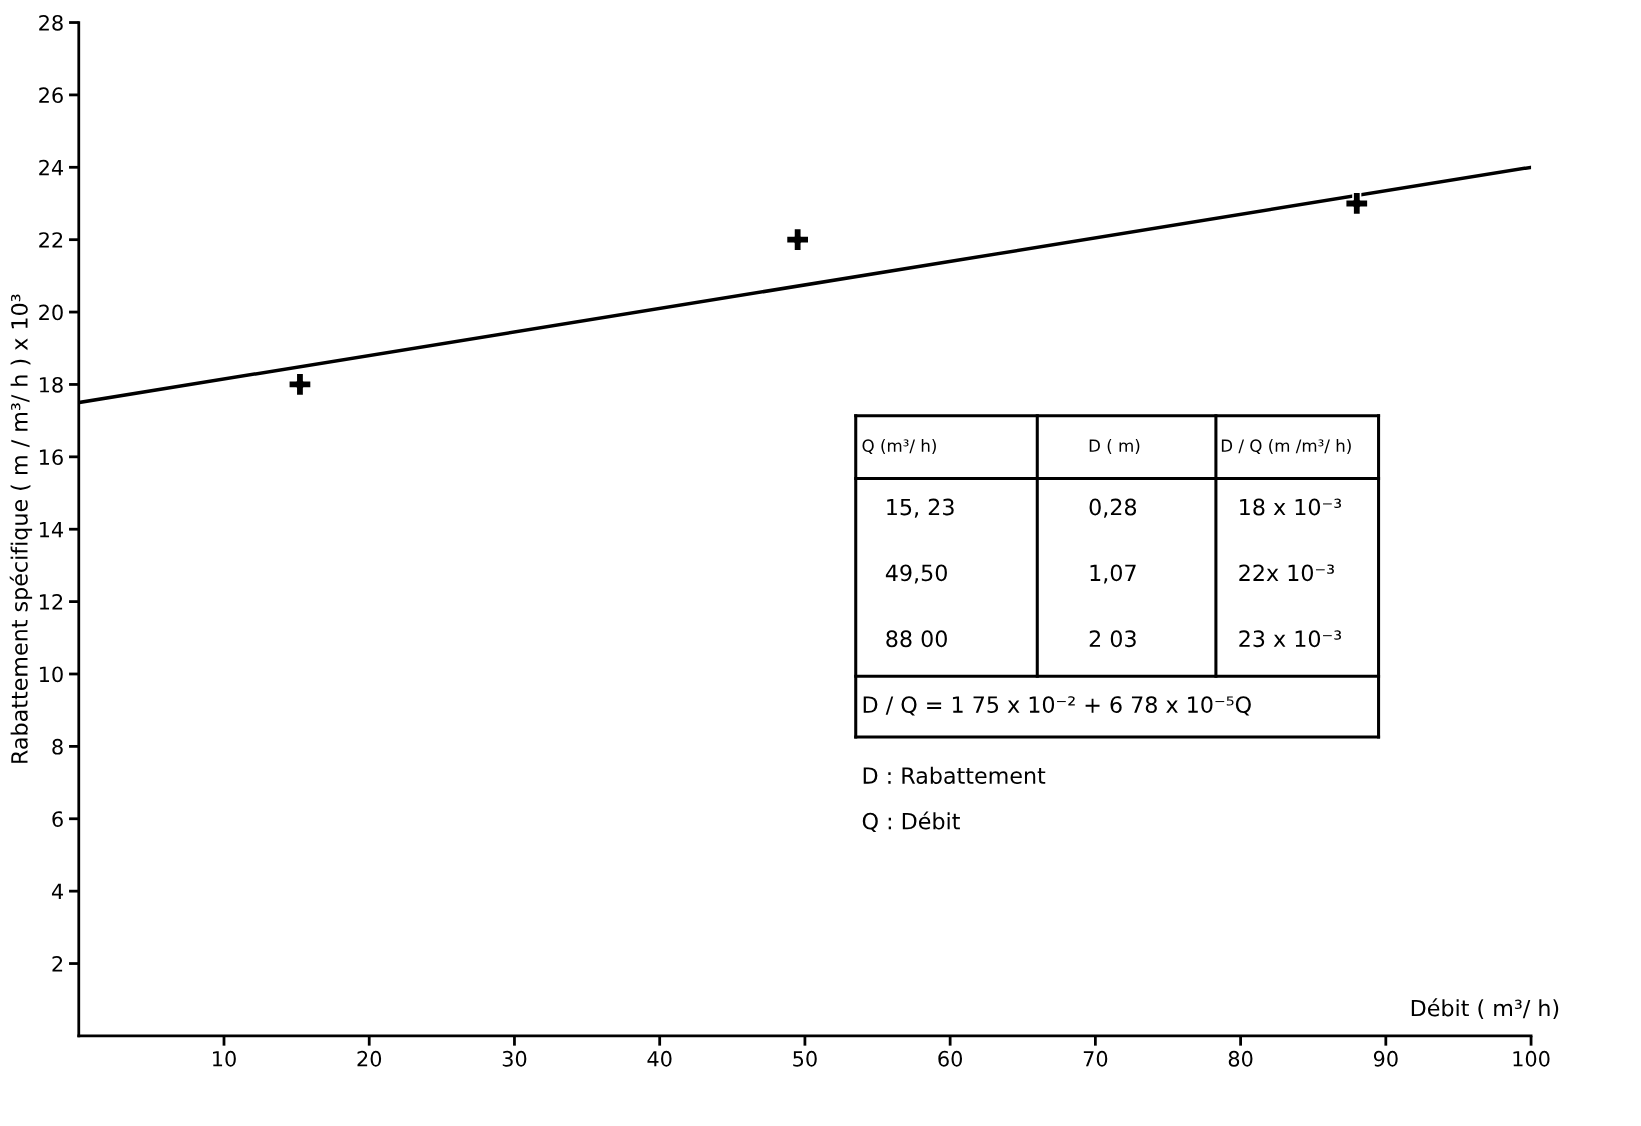  Describe the element at coordinates (51, 457) in the screenshot. I see `y-tick-label: 16` at that location.